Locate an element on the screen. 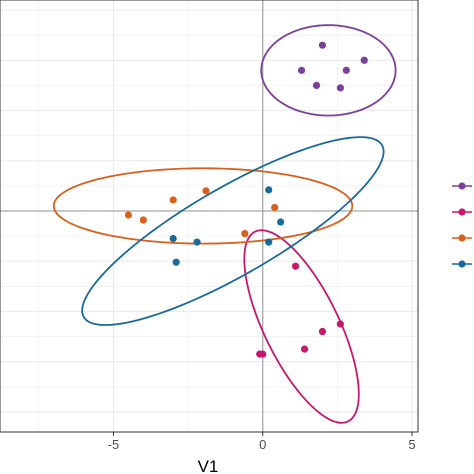 The height and width of the screenshot is (474, 474). legend is located at coordinates (462, 225).